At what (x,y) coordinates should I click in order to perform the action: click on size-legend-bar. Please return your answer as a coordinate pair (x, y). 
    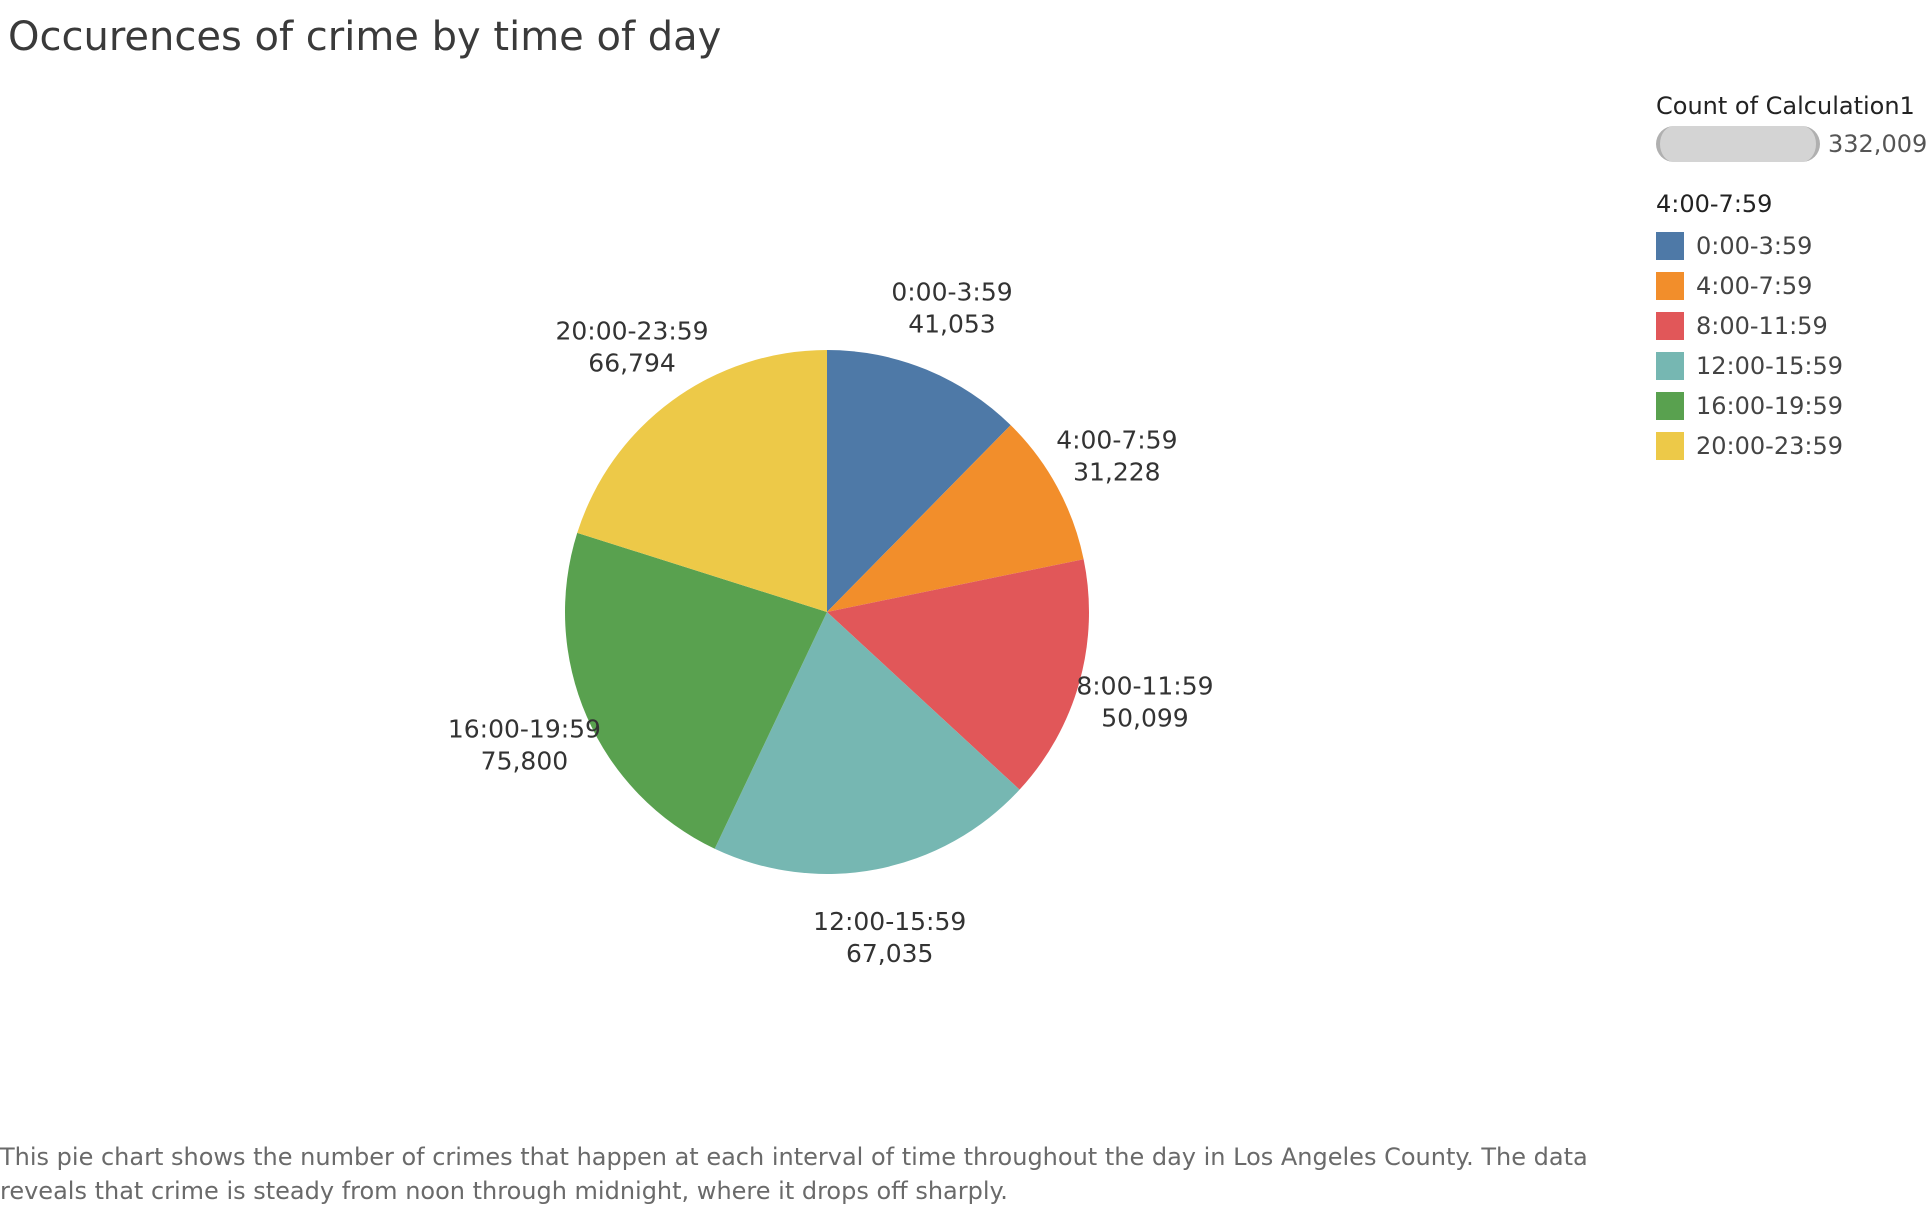
    Looking at the image, I should click on (1738, 144).